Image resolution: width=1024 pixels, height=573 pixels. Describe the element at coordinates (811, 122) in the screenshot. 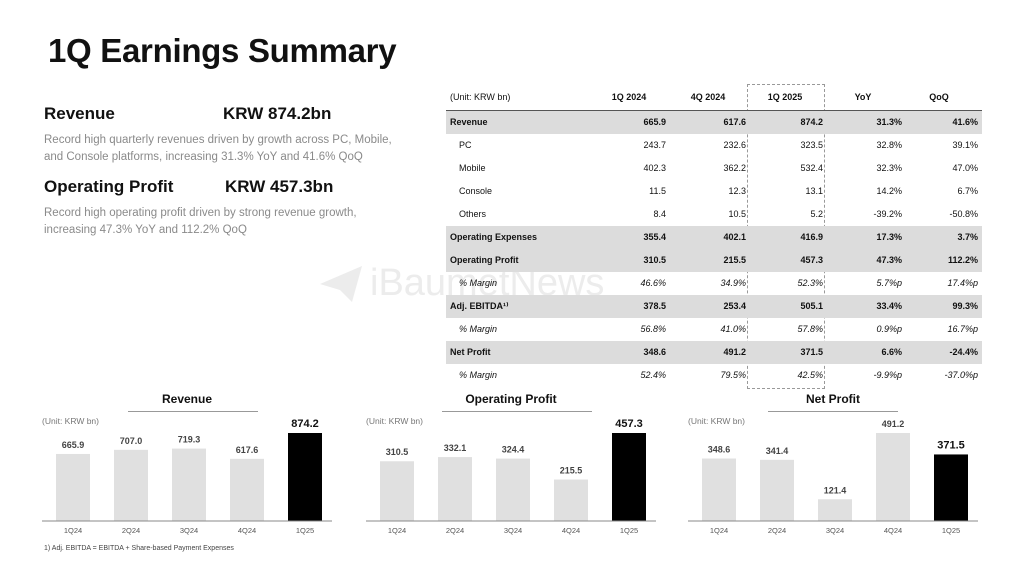

I see `table-cell: 874.2` at that location.